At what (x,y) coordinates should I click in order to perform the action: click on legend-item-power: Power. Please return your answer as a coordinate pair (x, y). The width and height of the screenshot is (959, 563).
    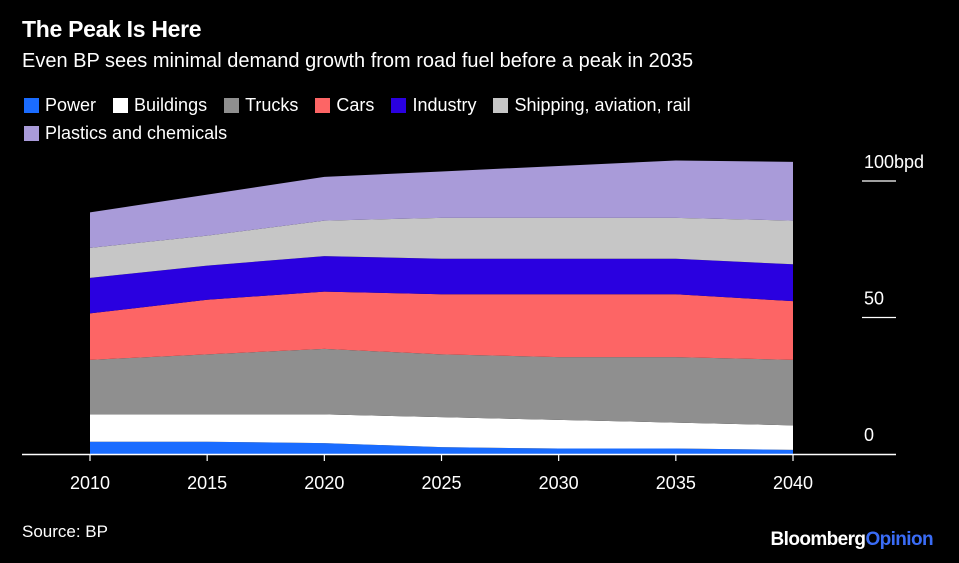
    Looking at the image, I should click on (60, 105).